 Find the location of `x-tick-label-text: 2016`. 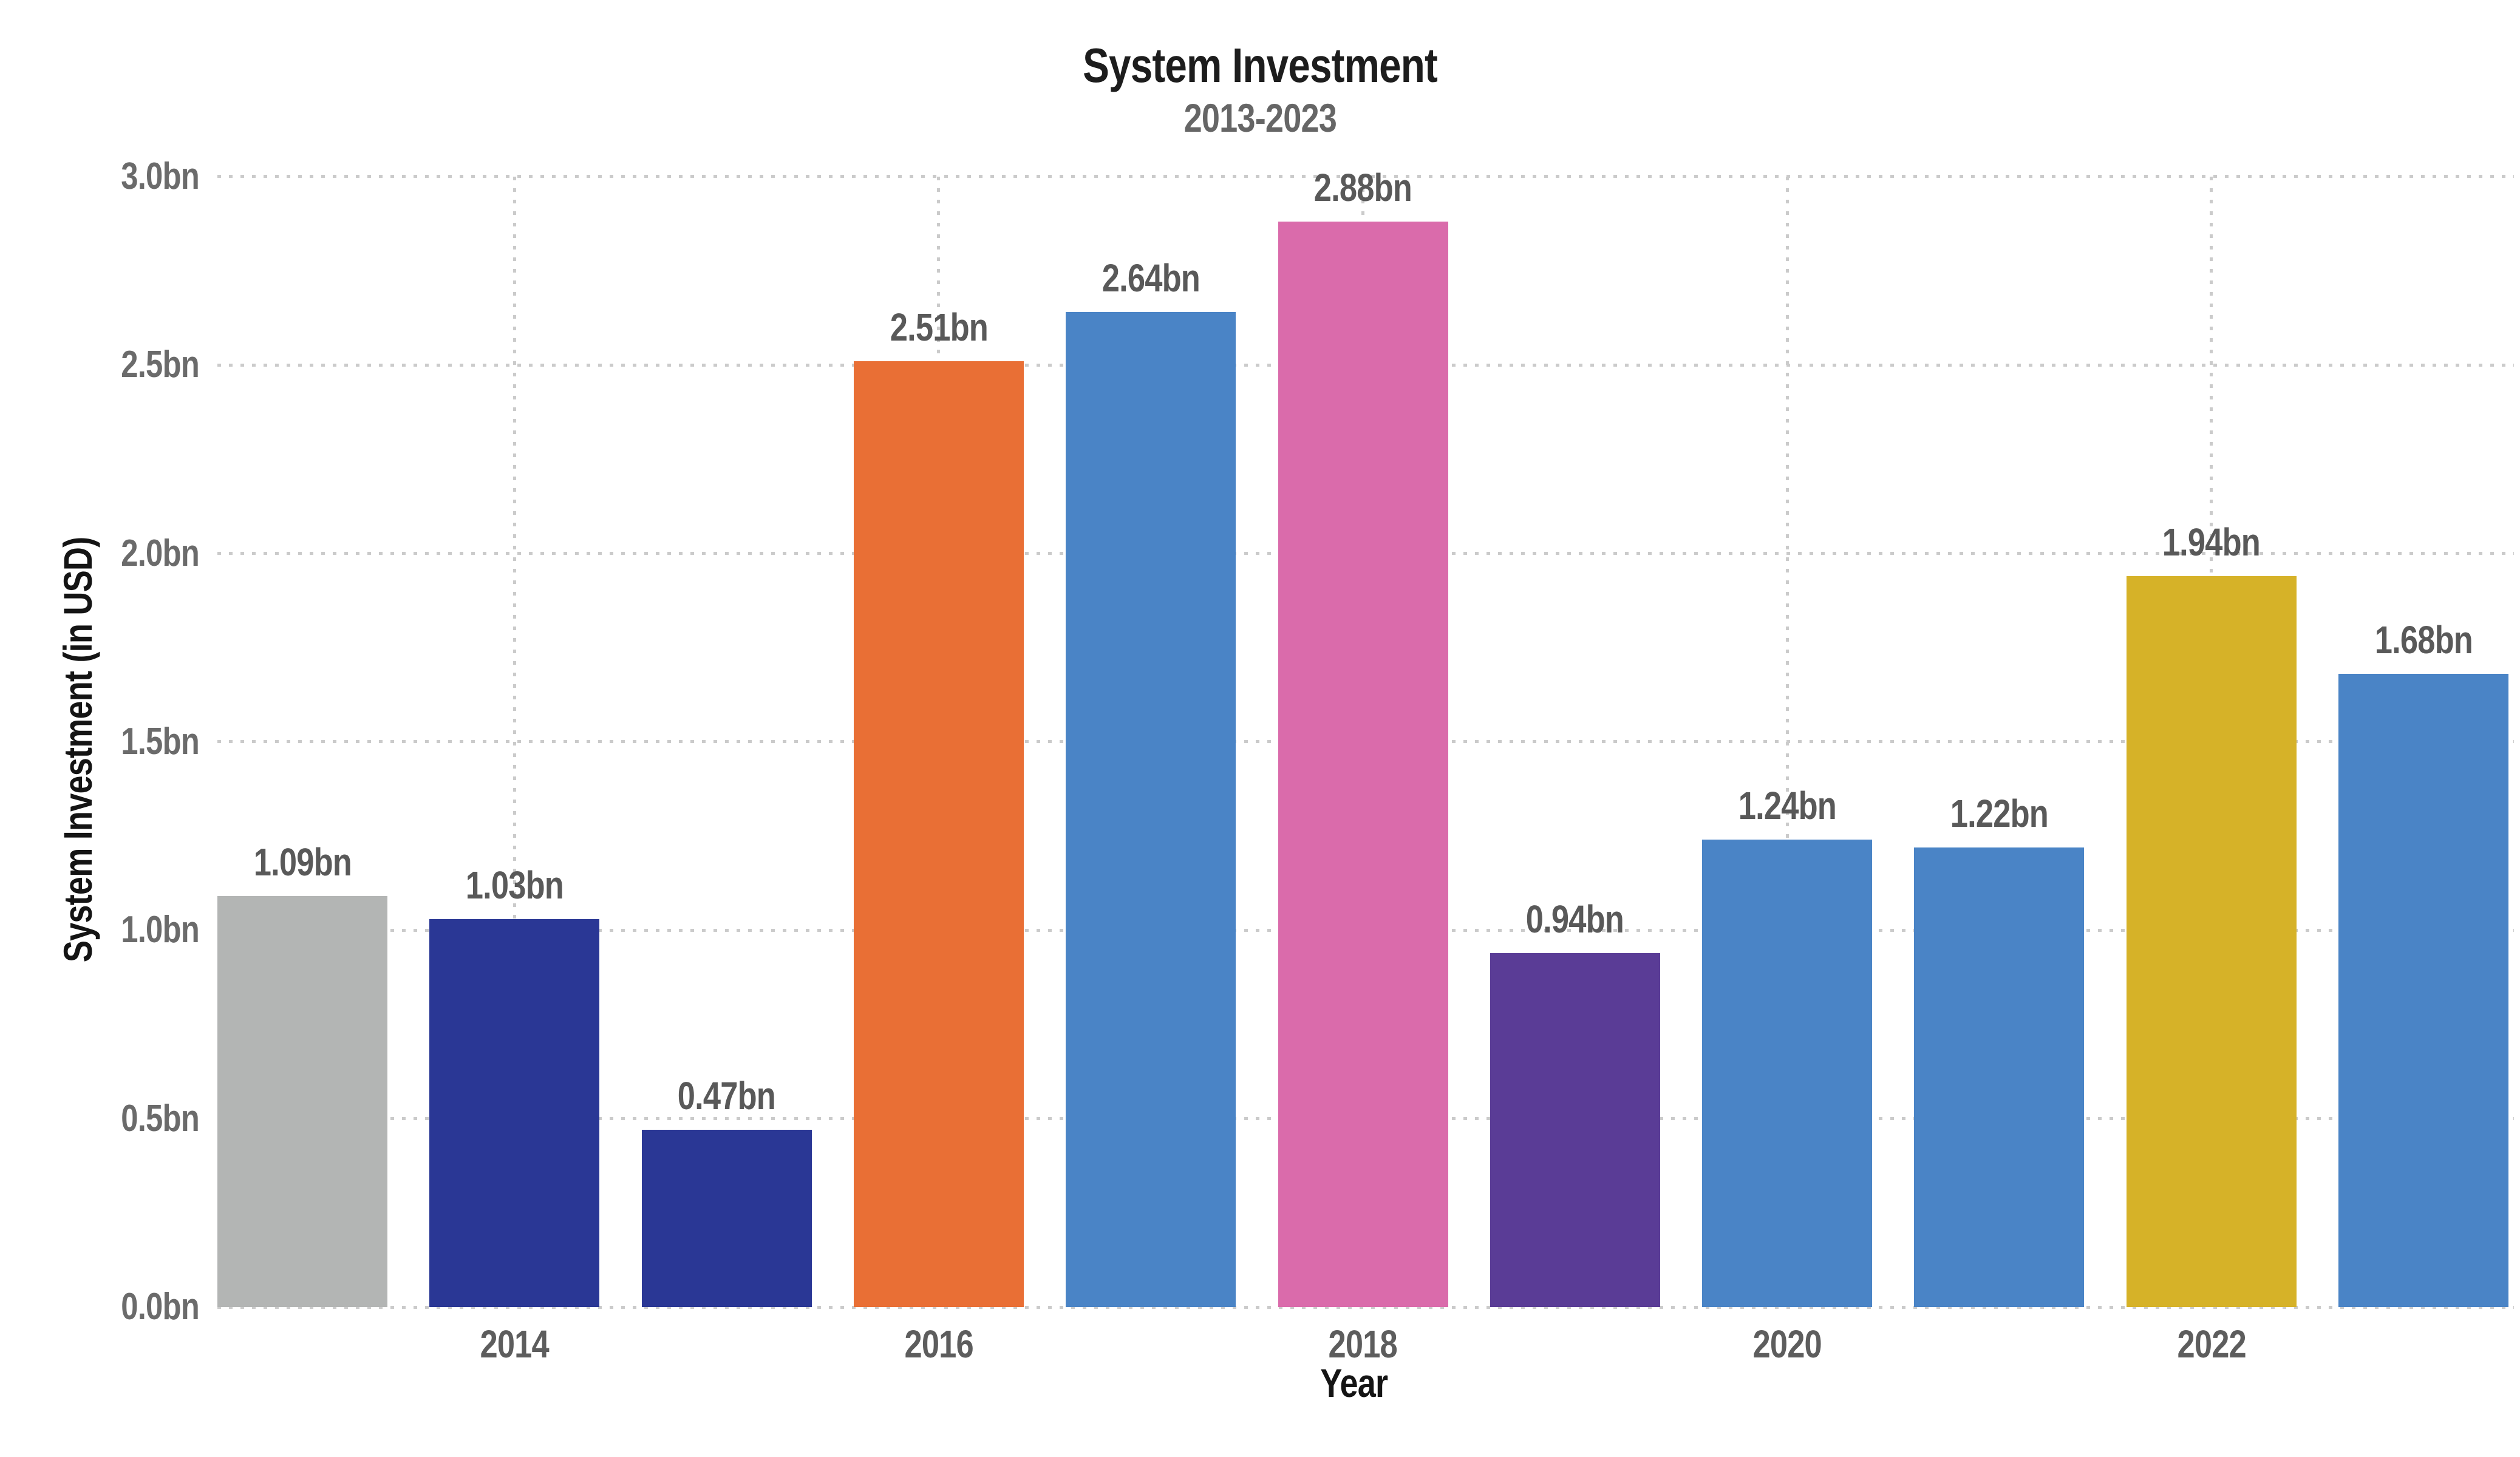

x-tick-label-text: 2016 is located at coordinates (938, 1344).